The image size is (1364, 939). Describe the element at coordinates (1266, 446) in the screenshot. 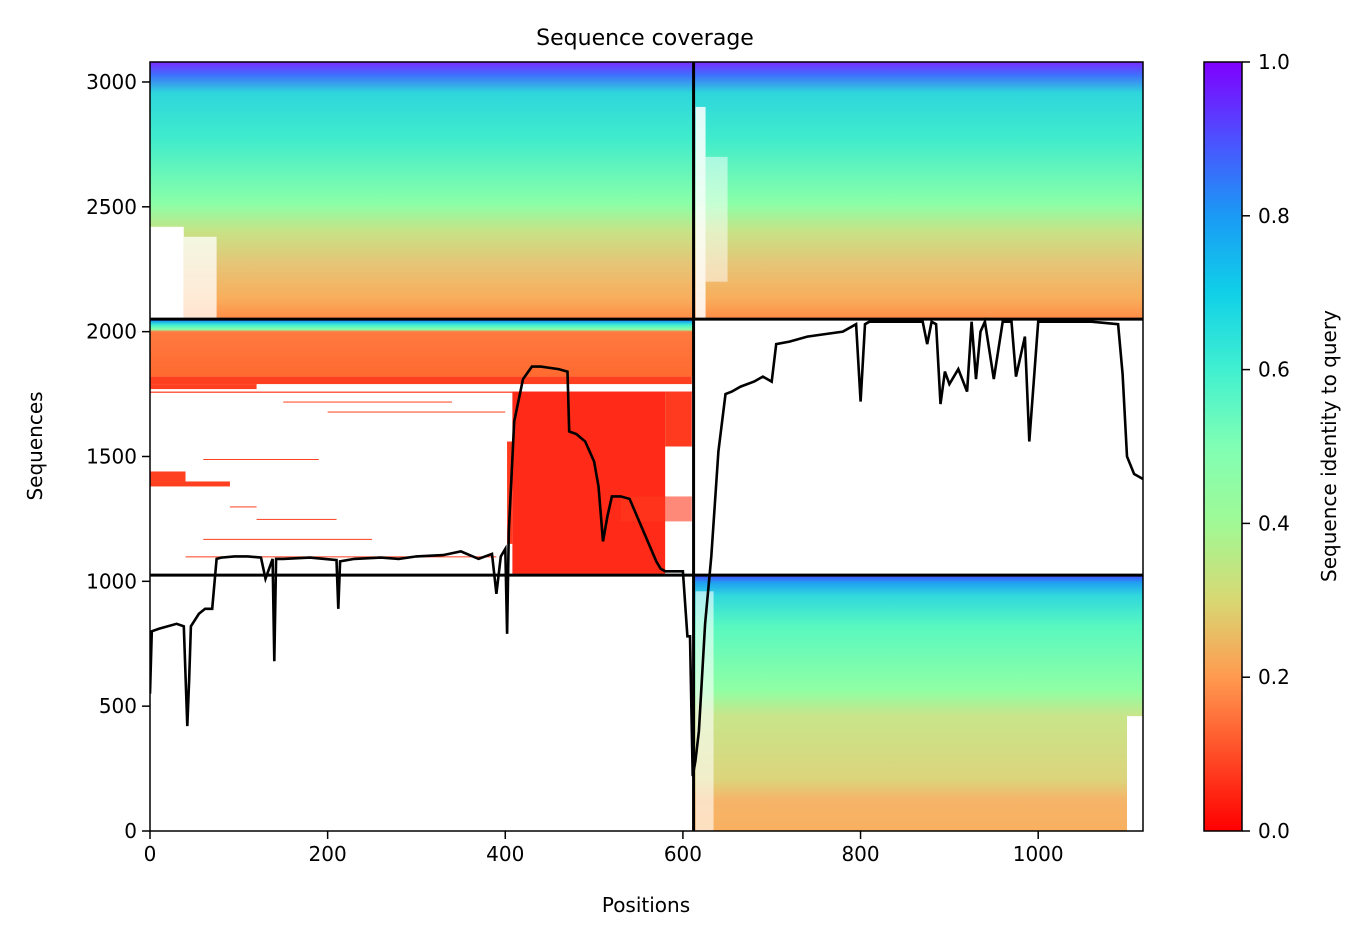

I see `colorbar-ticks: 0.0 0.2 0.4 0.6 0.8 1.0` at that location.